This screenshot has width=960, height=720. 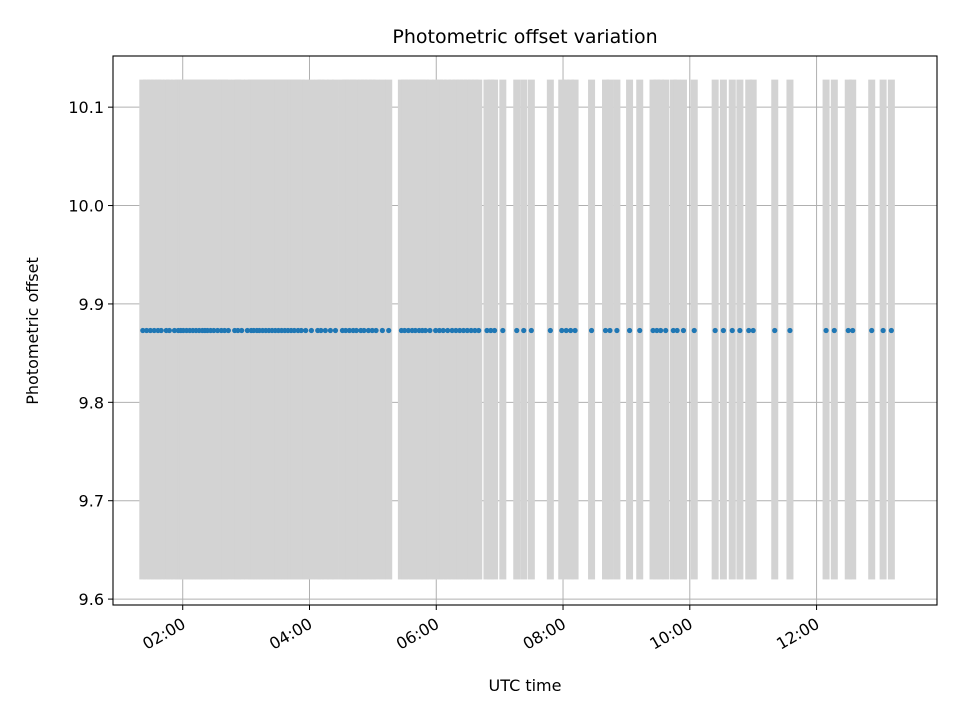 I want to click on y-axis-ticks: 9.6 9.7 9.8 9.9 10.0 10.1, so click(x=90, y=353).